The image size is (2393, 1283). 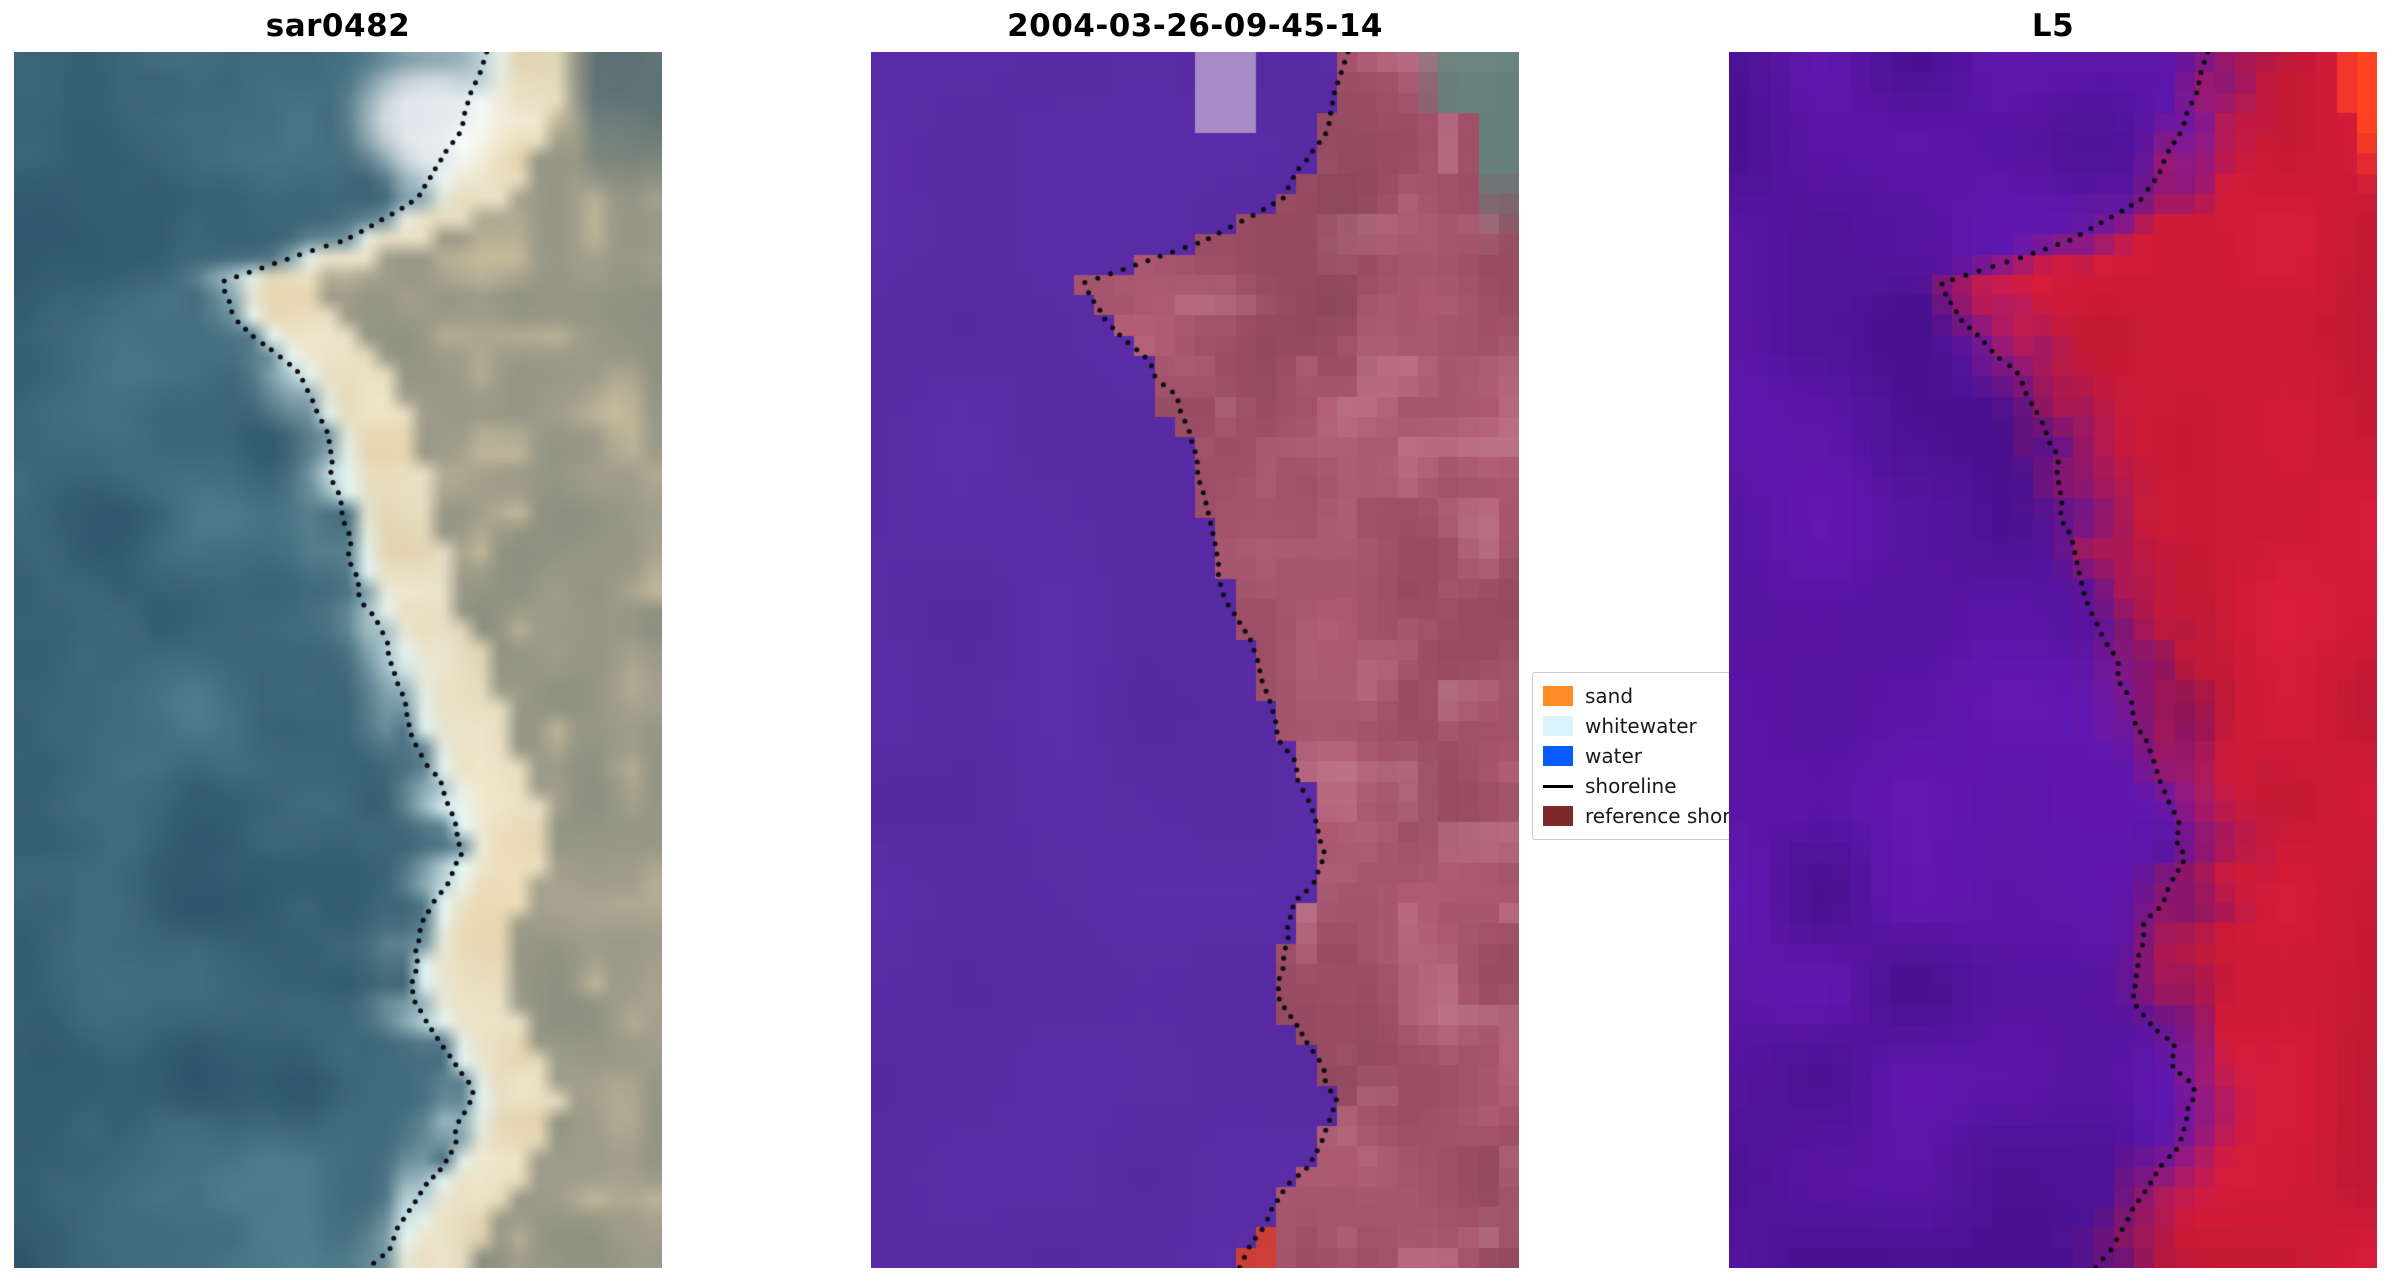 What do you see at coordinates (1641, 726) in the screenshot?
I see `legend-label: whitewater` at bounding box center [1641, 726].